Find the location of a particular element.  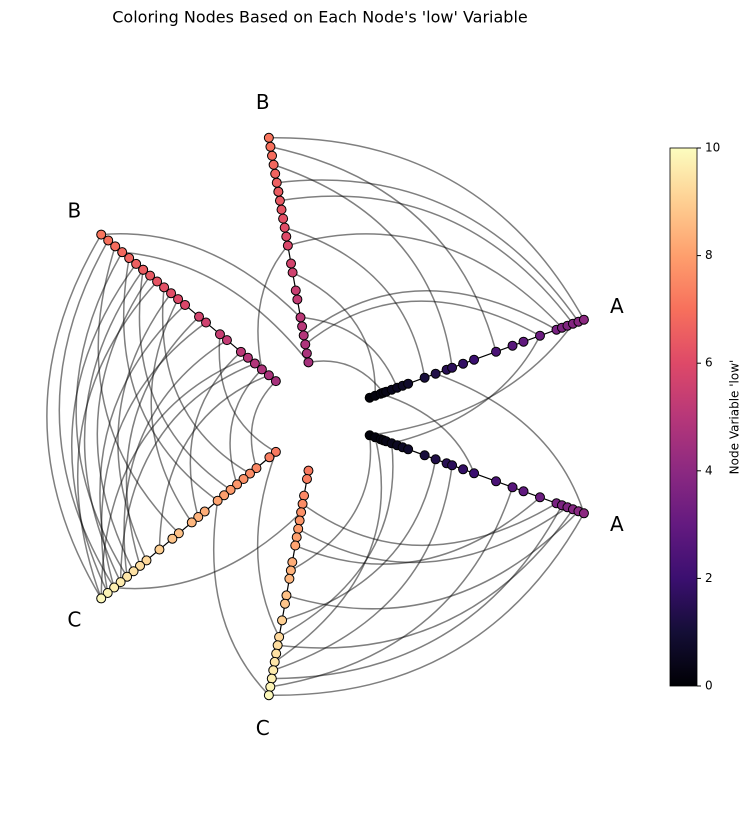

colorbar-tick-label: 2 is located at coordinates (709, 578).